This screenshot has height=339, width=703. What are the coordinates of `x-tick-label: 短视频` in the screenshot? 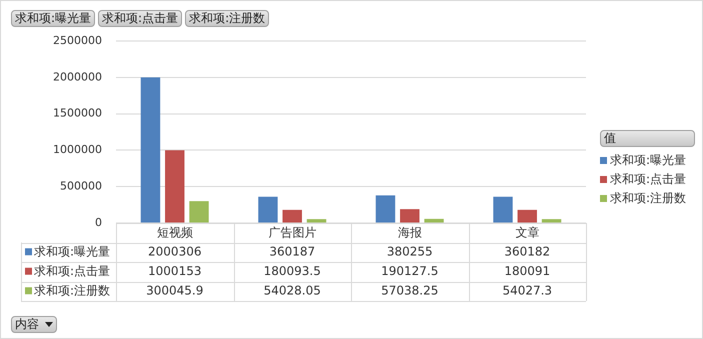 It's located at (174, 232).